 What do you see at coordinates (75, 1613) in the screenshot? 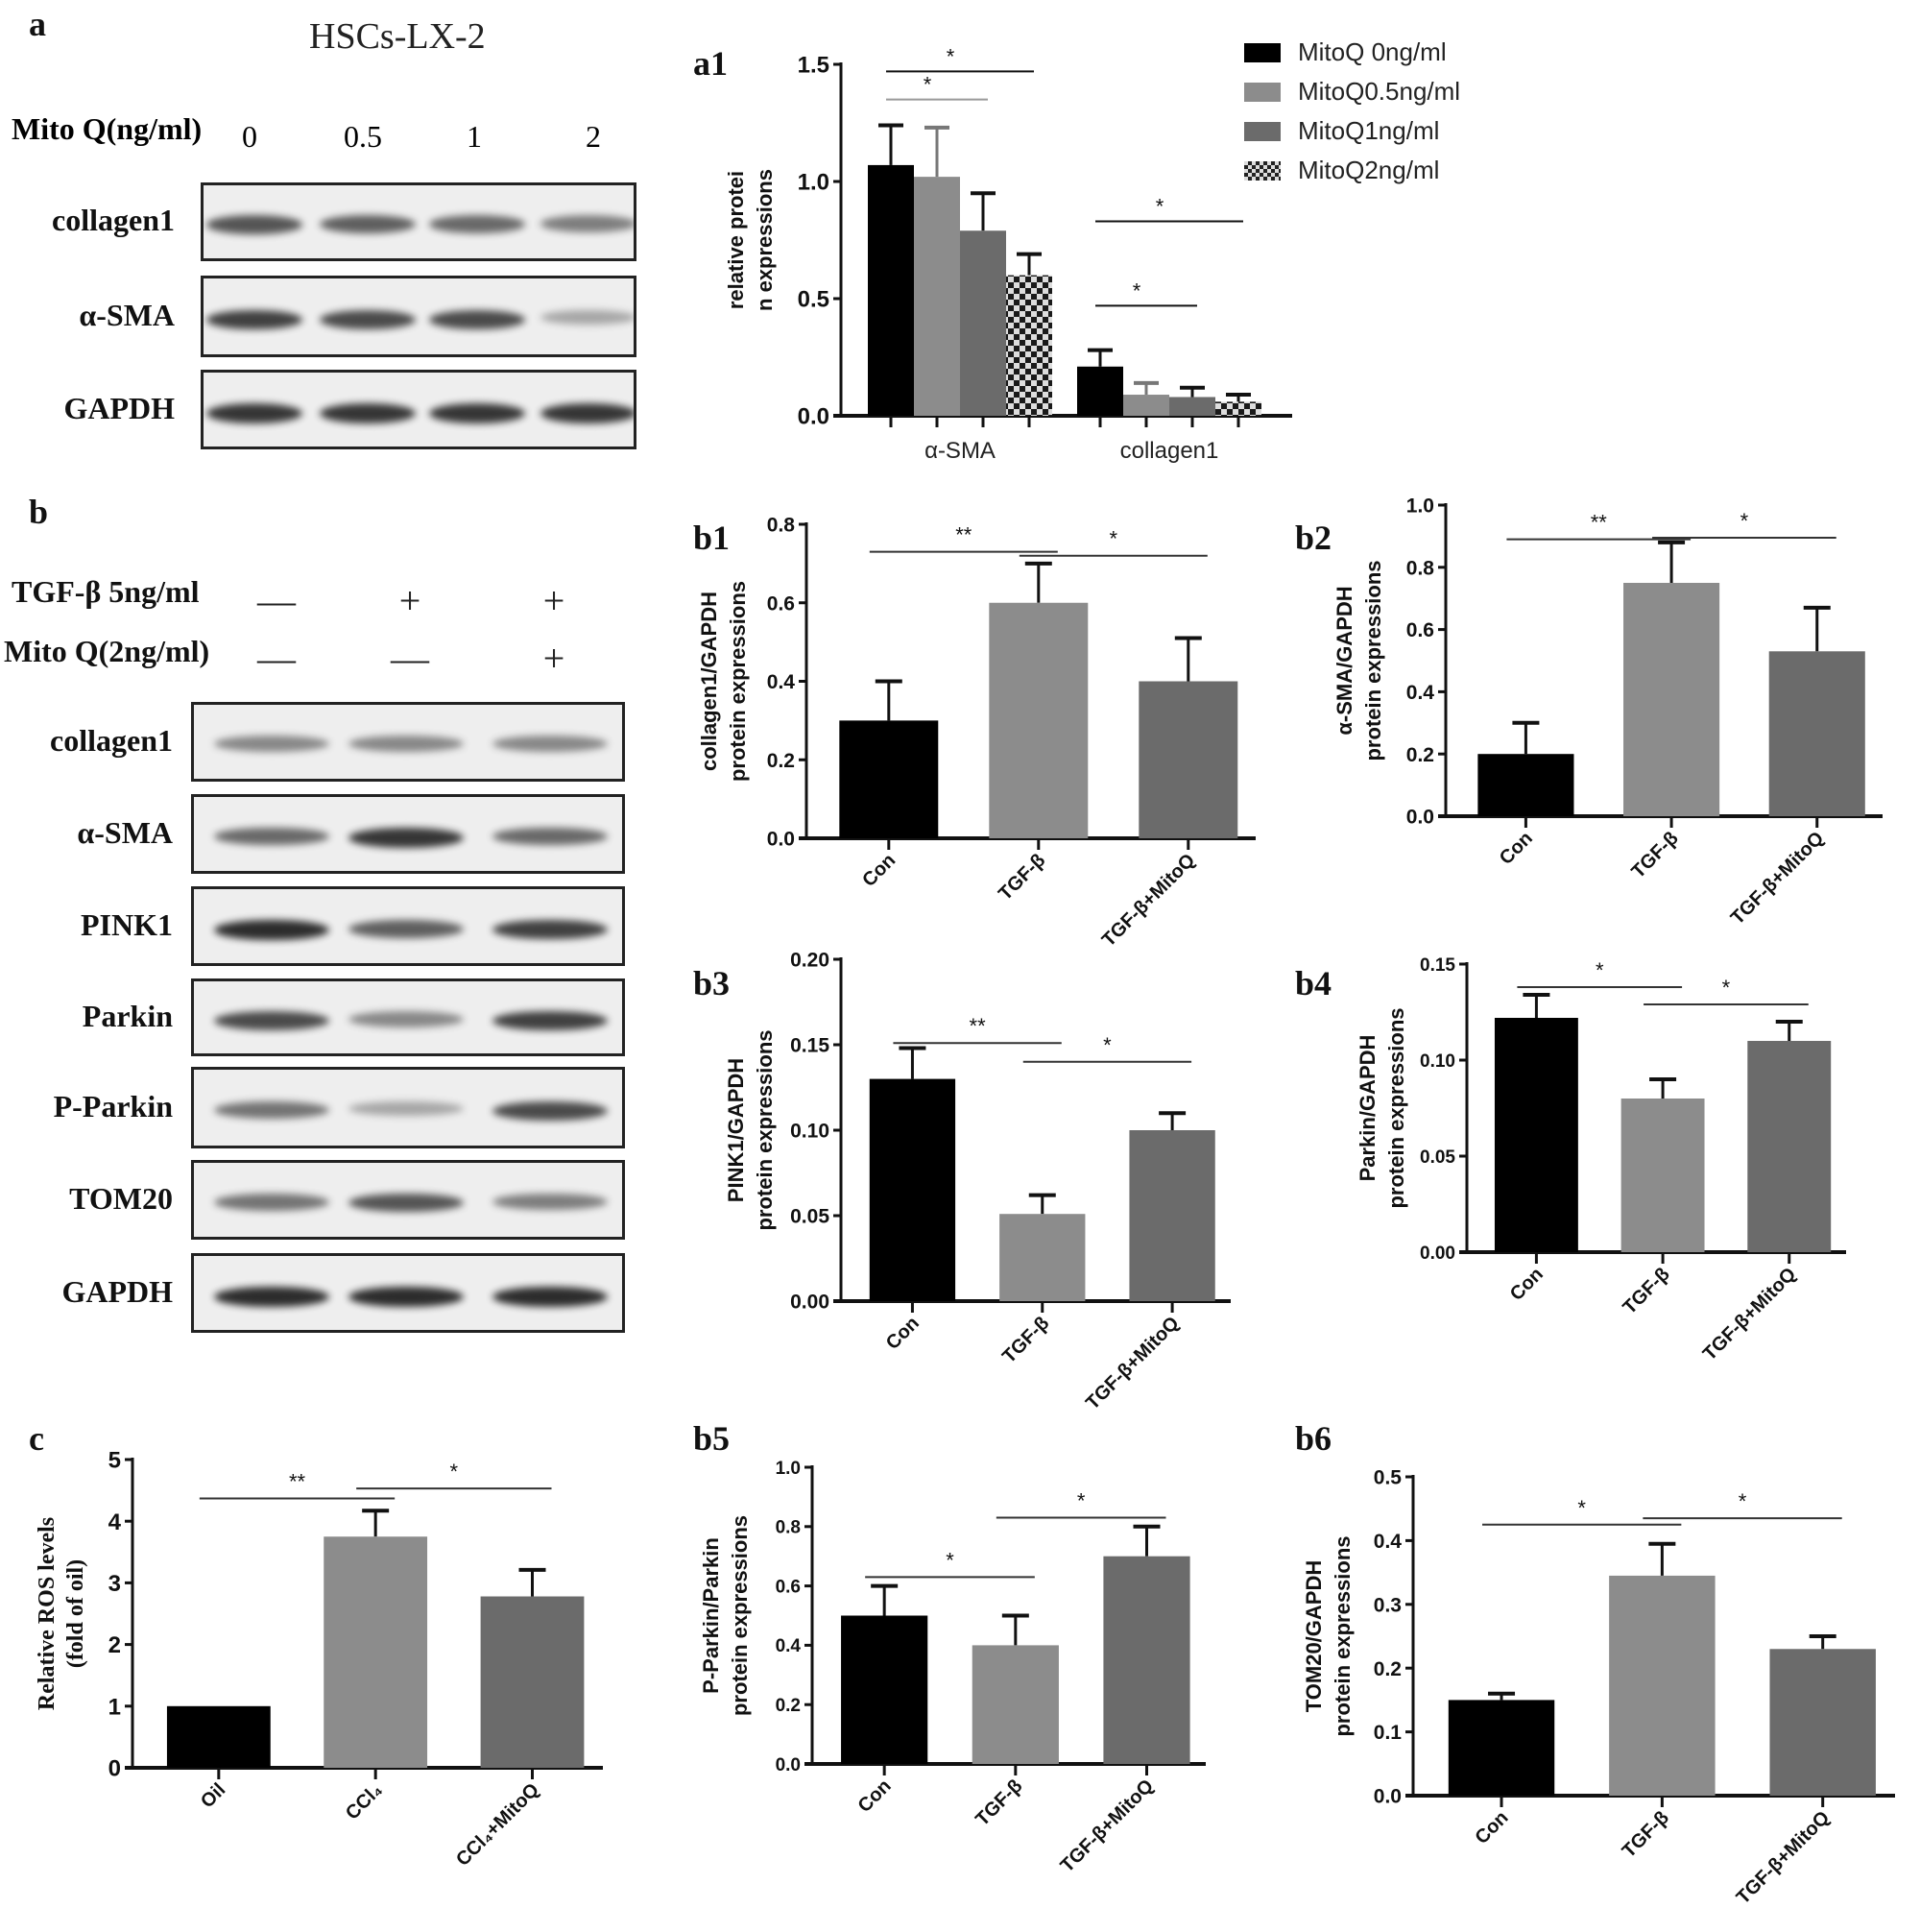
I see `y-axis-label: (fold of oil)` at bounding box center [75, 1613].